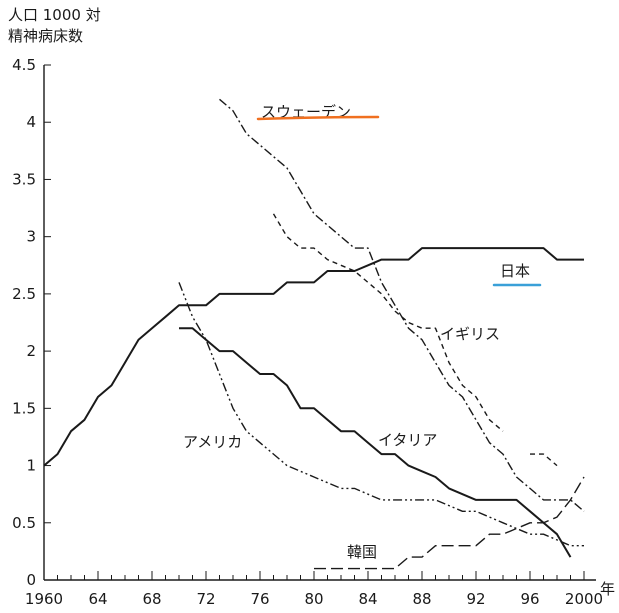 This screenshot has width=619, height=613. I want to click on sweden-underline, so click(318, 118).